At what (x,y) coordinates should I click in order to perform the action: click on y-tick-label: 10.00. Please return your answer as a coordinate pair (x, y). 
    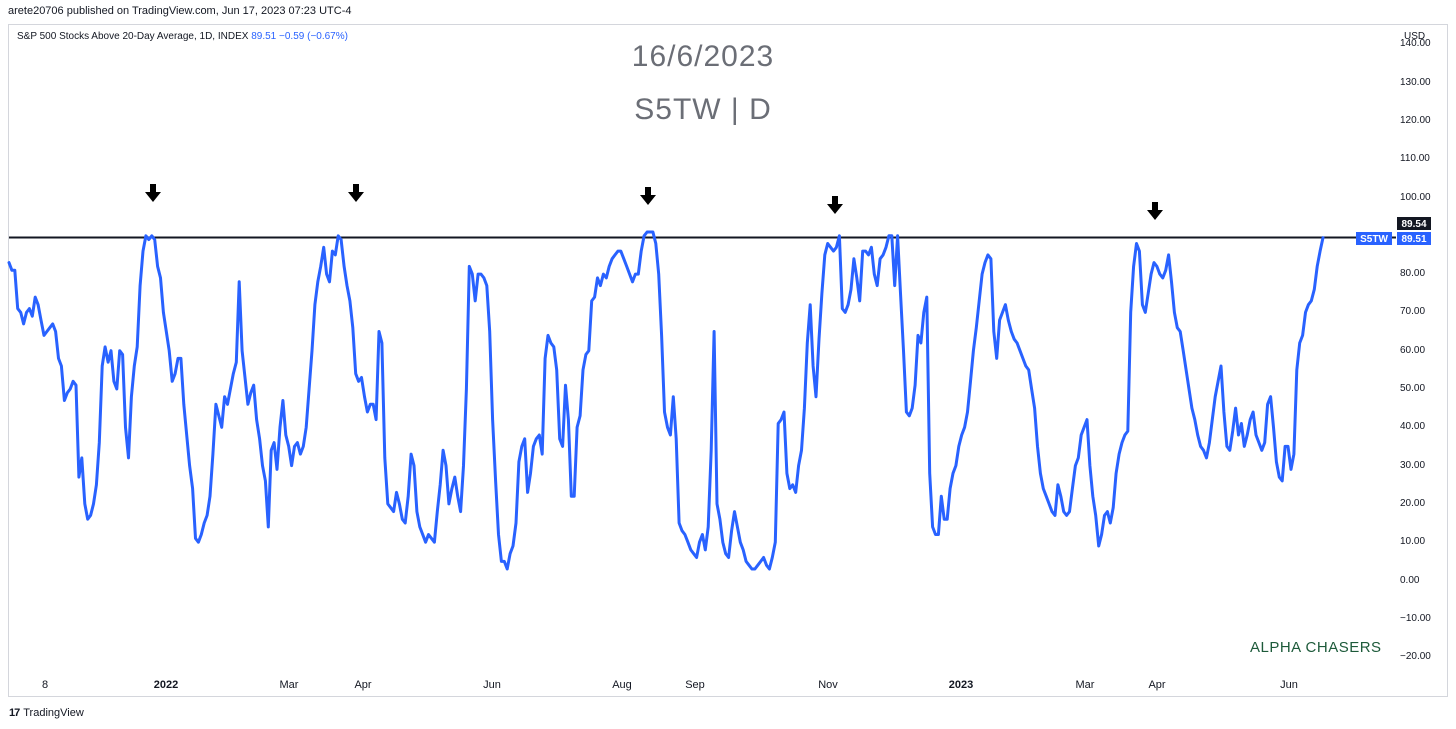
    Looking at the image, I should click on (1413, 542).